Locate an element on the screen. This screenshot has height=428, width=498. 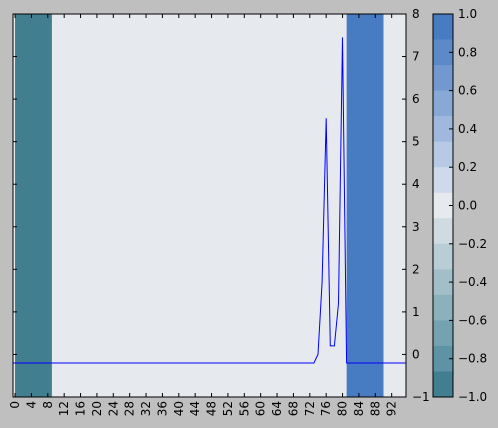
colorbar-tick-label: 0.6 is located at coordinates (467, 91).